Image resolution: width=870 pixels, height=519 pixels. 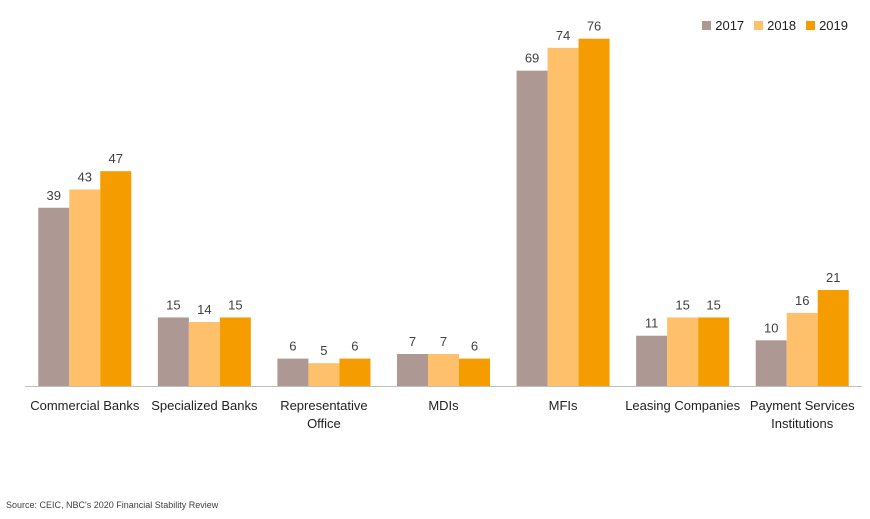 I want to click on data-label-2019-6: 21, so click(x=833, y=277).